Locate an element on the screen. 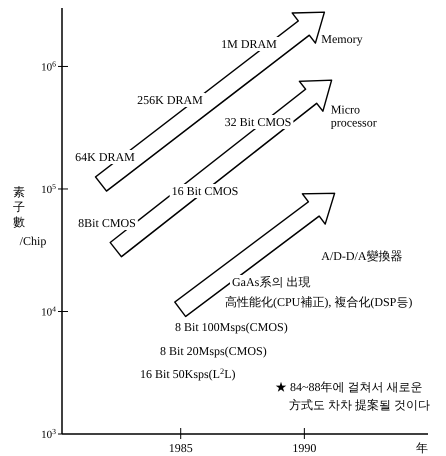  y-tick-label: 10$^{3}$ is located at coordinates (48, 433).